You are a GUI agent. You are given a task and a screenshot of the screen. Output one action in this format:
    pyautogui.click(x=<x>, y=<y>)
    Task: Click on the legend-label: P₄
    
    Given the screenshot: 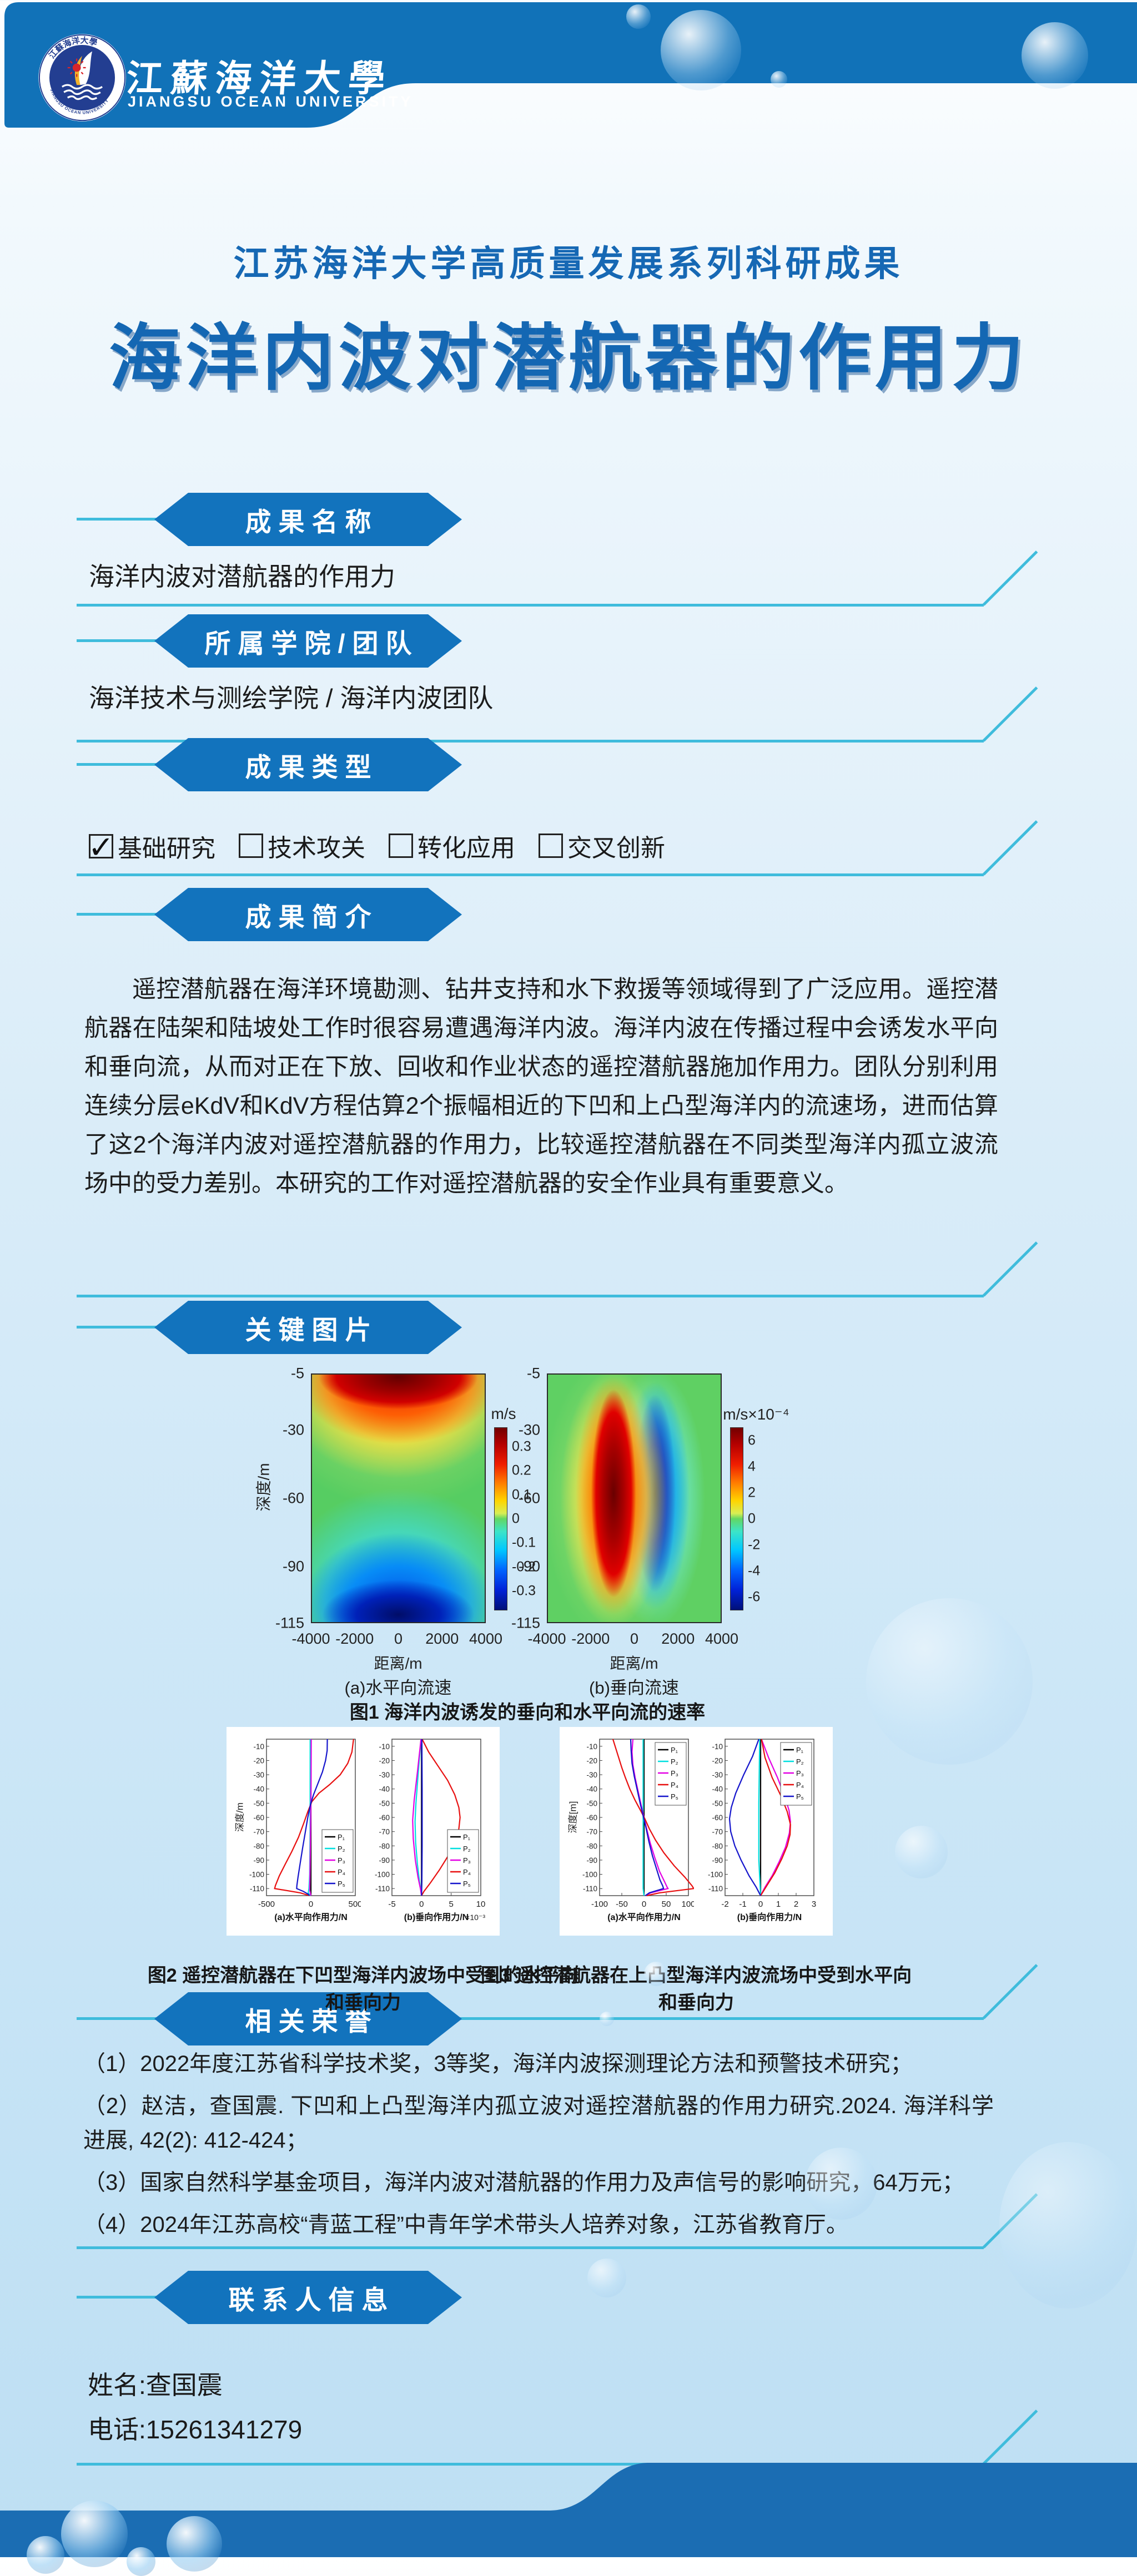 What is the action you would take?
    pyautogui.click(x=800, y=1785)
    